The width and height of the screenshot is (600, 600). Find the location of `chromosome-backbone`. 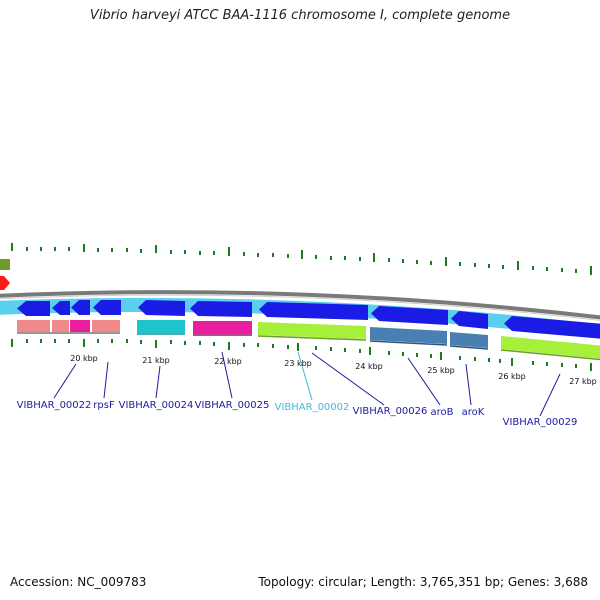

chromosome-backbone is located at coordinates (300, 305).